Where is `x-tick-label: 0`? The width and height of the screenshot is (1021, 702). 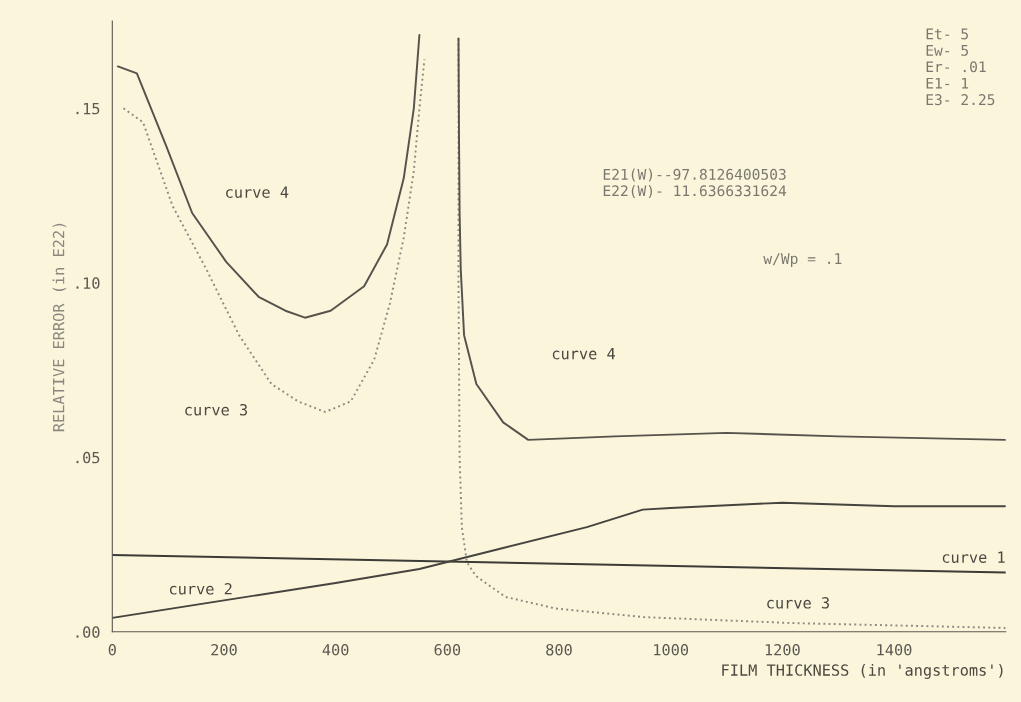
x-tick-label: 0 is located at coordinates (112, 649).